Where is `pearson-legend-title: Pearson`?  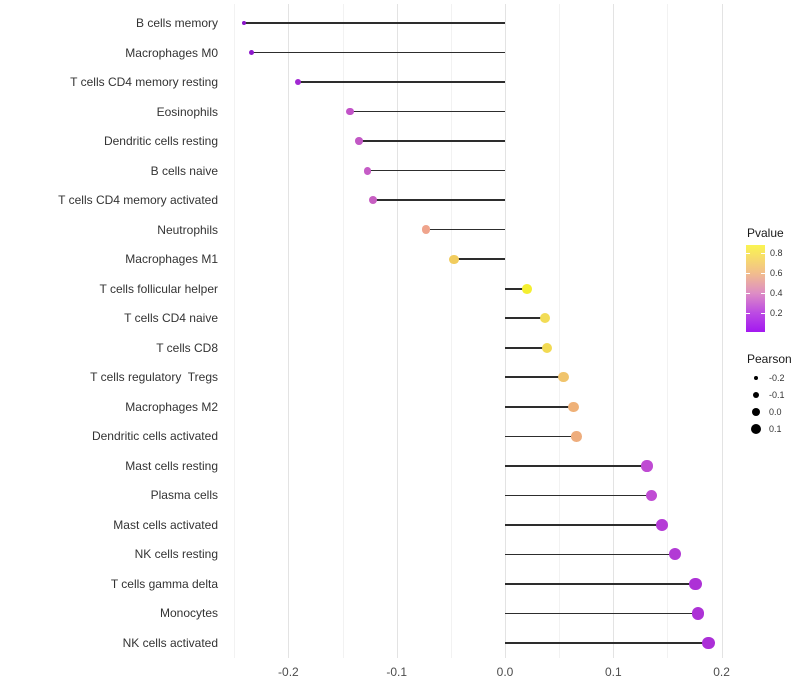
pearson-legend-title: Pearson is located at coordinates (769, 359).